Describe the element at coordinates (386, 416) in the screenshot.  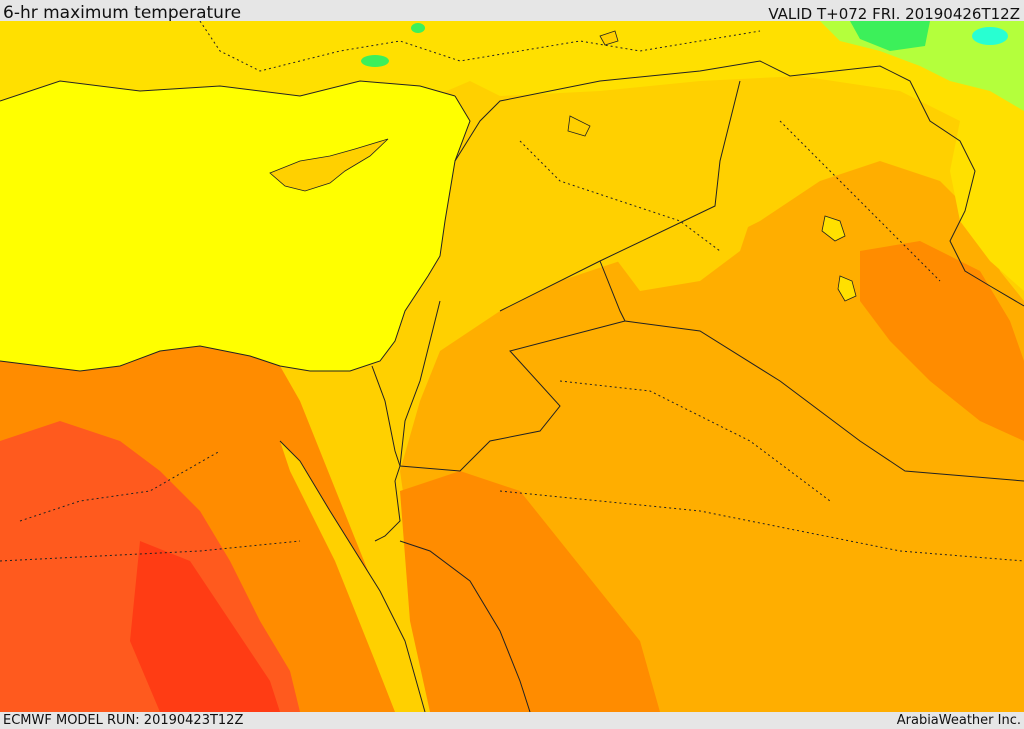
I see `sinai-border` at that location.